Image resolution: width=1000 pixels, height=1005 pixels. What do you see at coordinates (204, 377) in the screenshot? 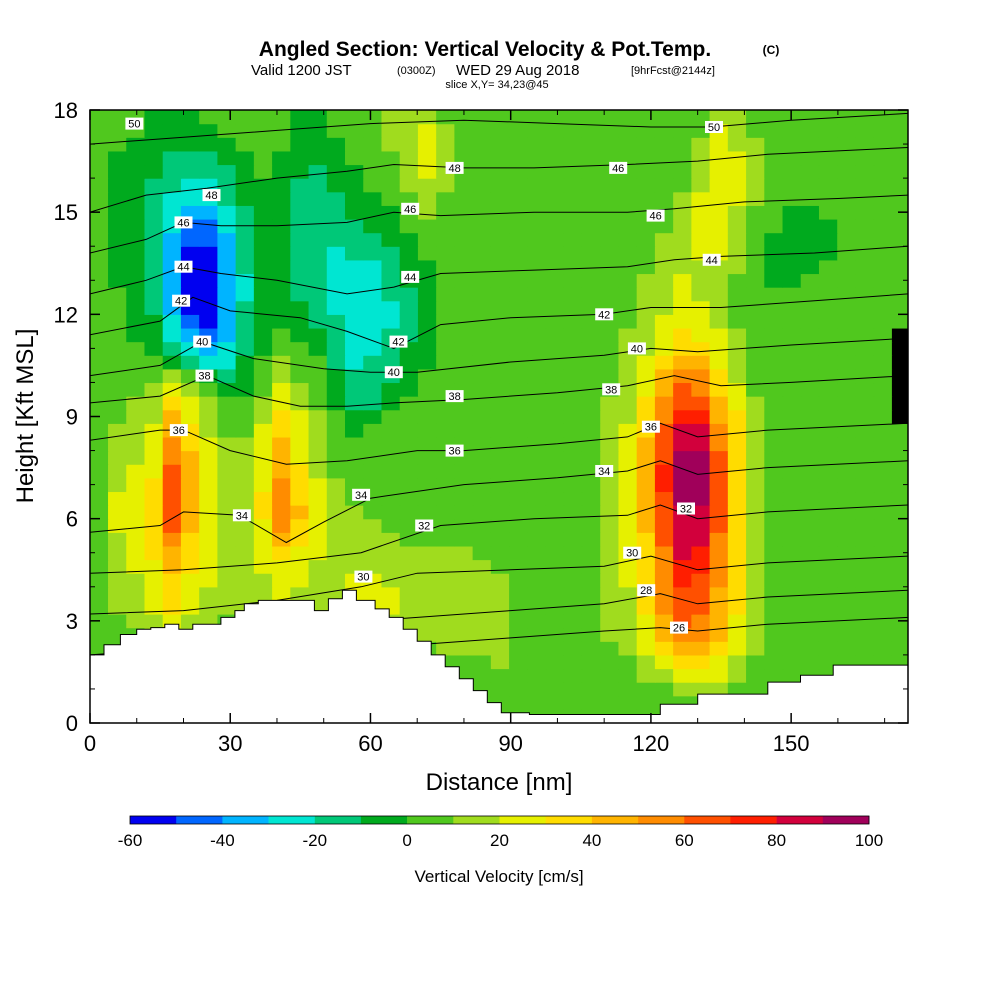
I see `contour-label: 38` at bounding box center [204, 377].